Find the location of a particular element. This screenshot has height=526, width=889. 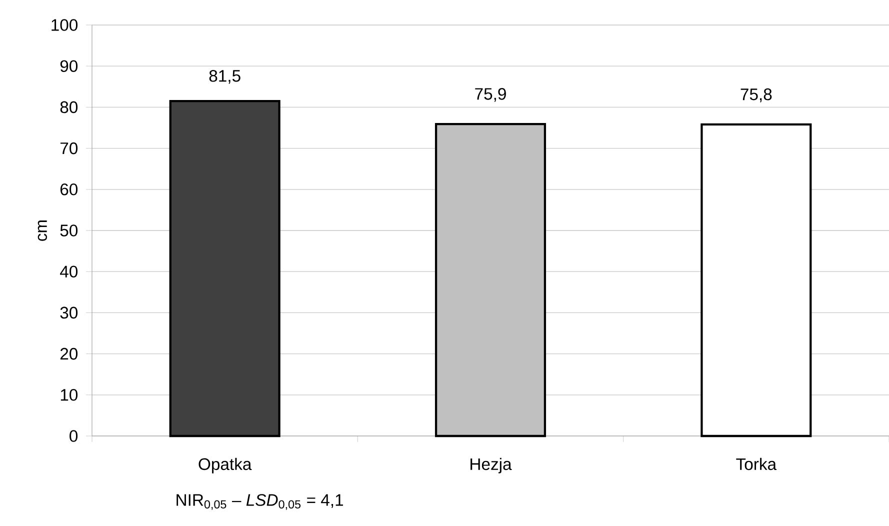

x-tick-label: Opatka is located at coordinates (225, 466).